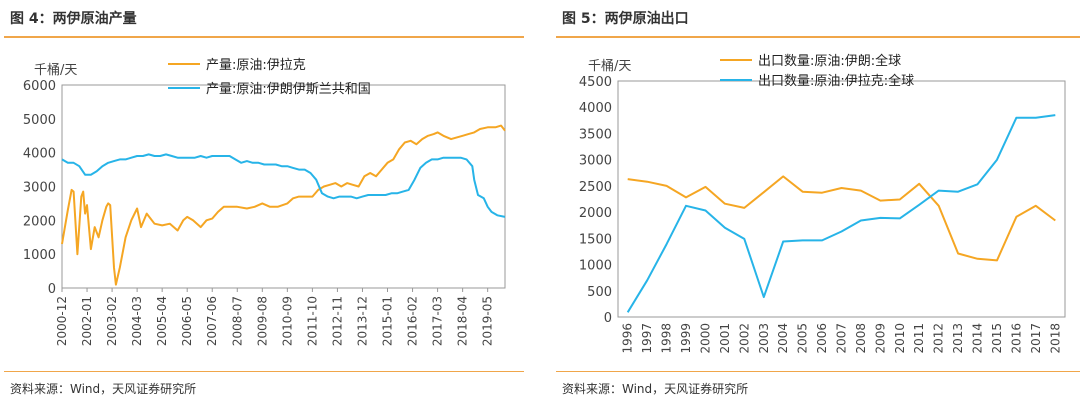  I want to click on x-tick-label: 2003, so click(764, 338).